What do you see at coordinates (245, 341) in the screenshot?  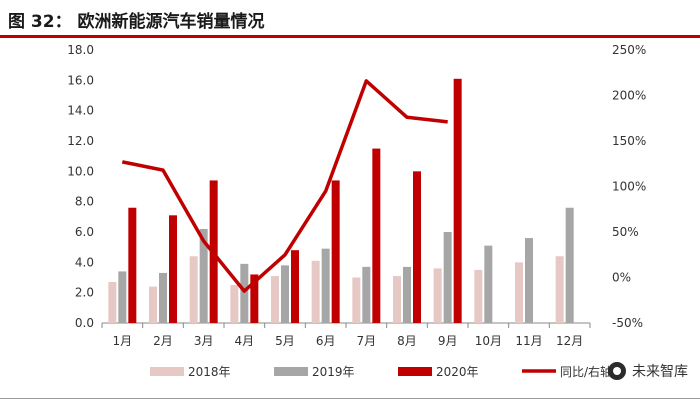 I see `x-tick-label: 4月` at bounding box center [245, 341].